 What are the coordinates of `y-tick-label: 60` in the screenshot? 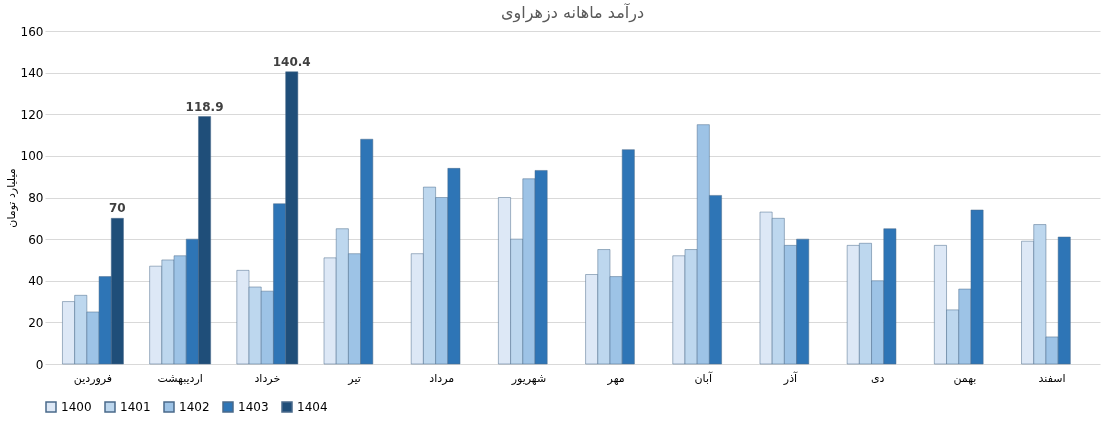 It's located at (36, 239).